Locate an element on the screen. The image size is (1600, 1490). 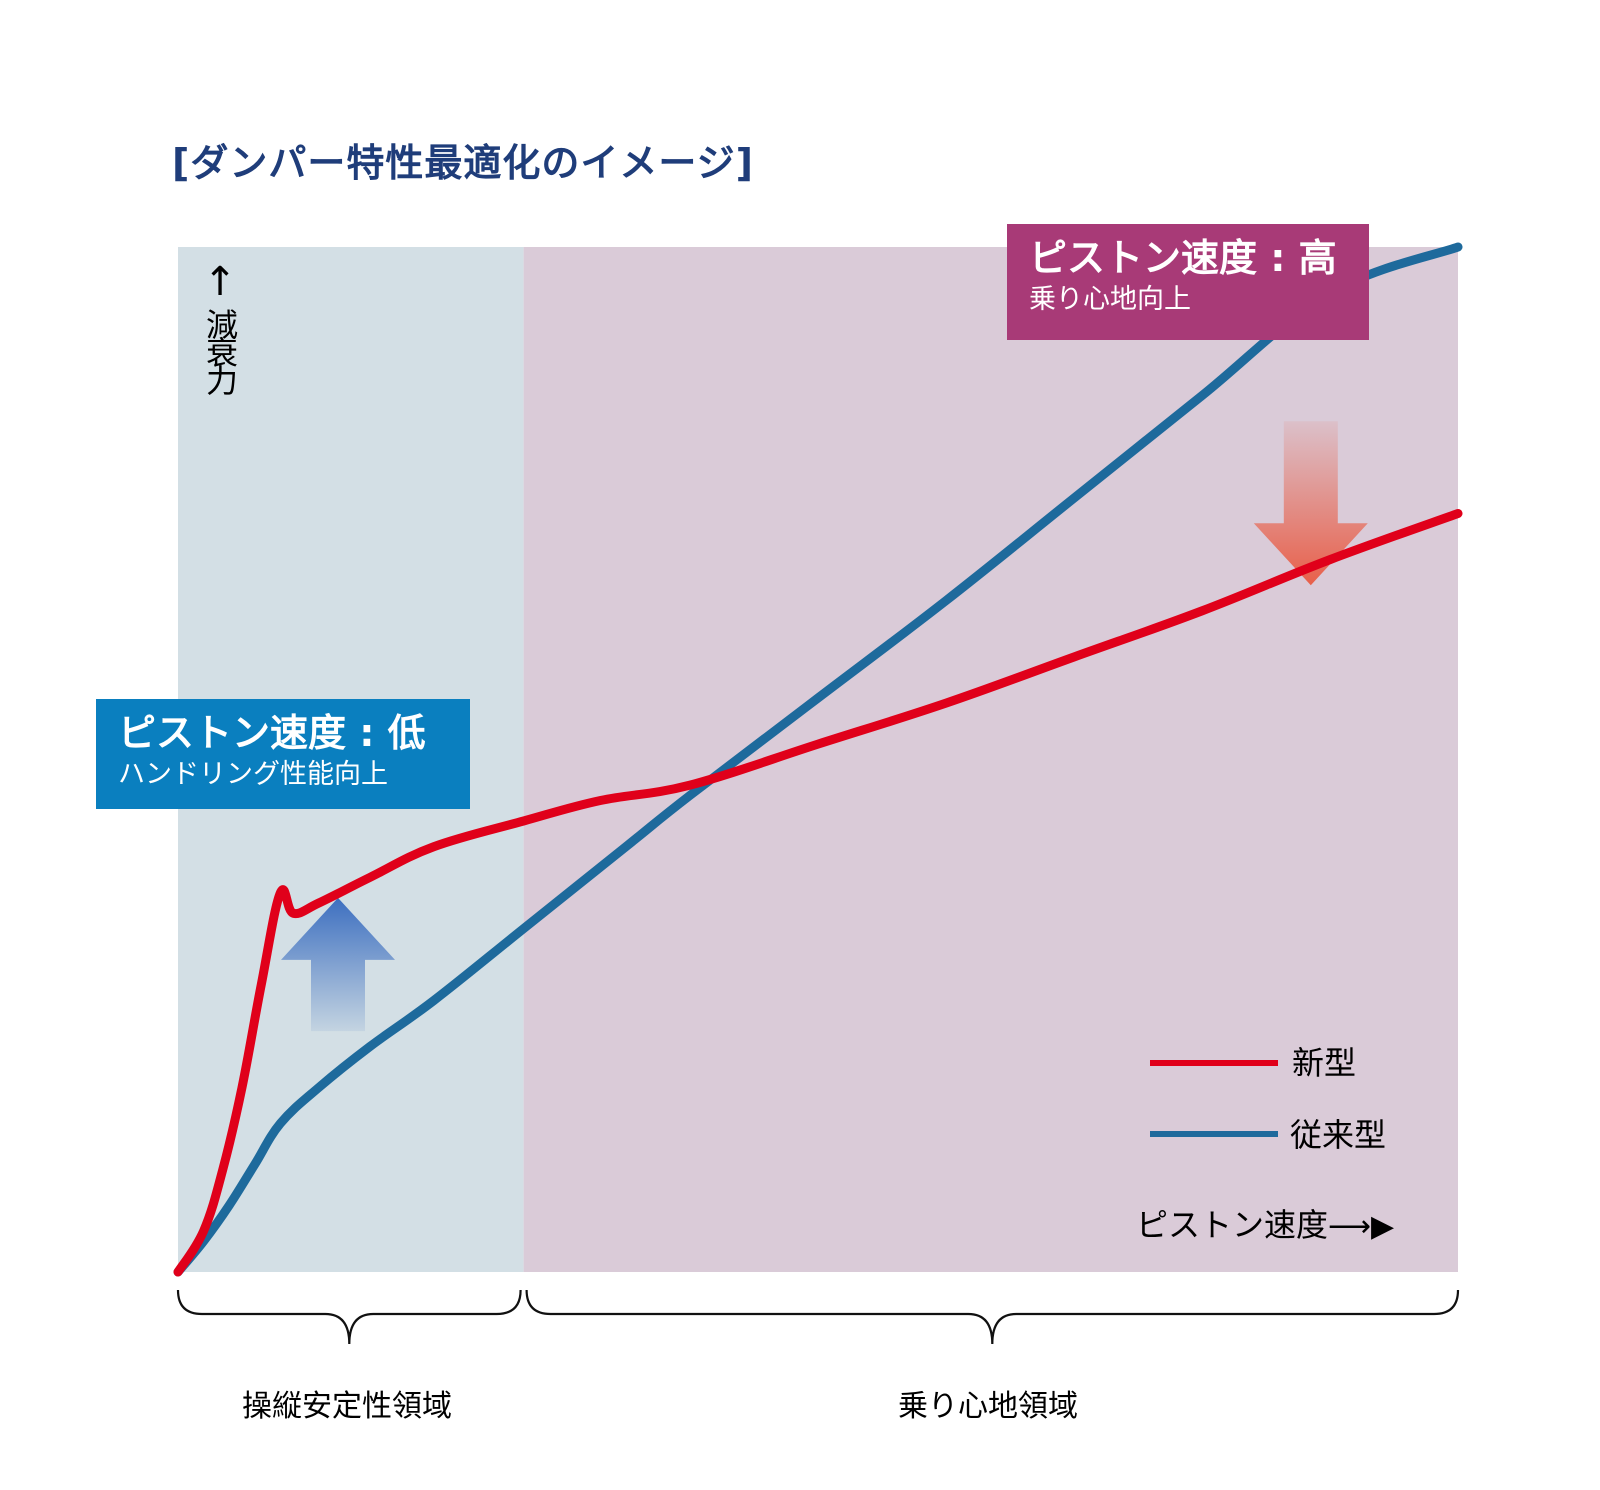
comfort-improvement-arrow-icon is located at coordinates (1310, 503).